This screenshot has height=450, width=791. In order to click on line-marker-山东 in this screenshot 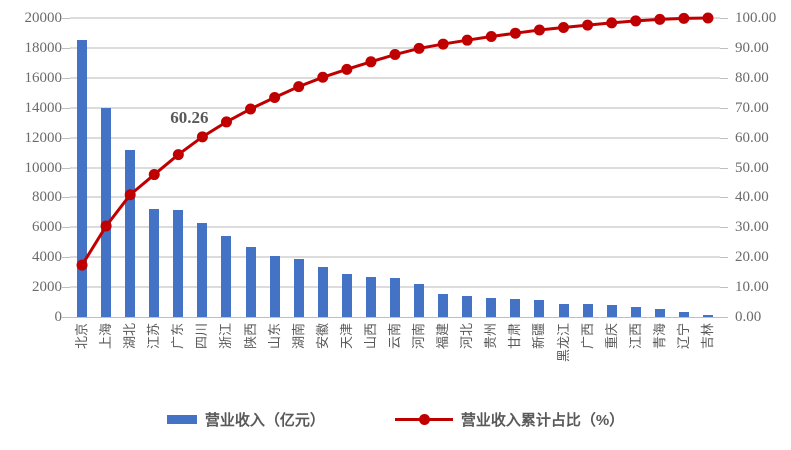, I will do `click(275, 98)`.